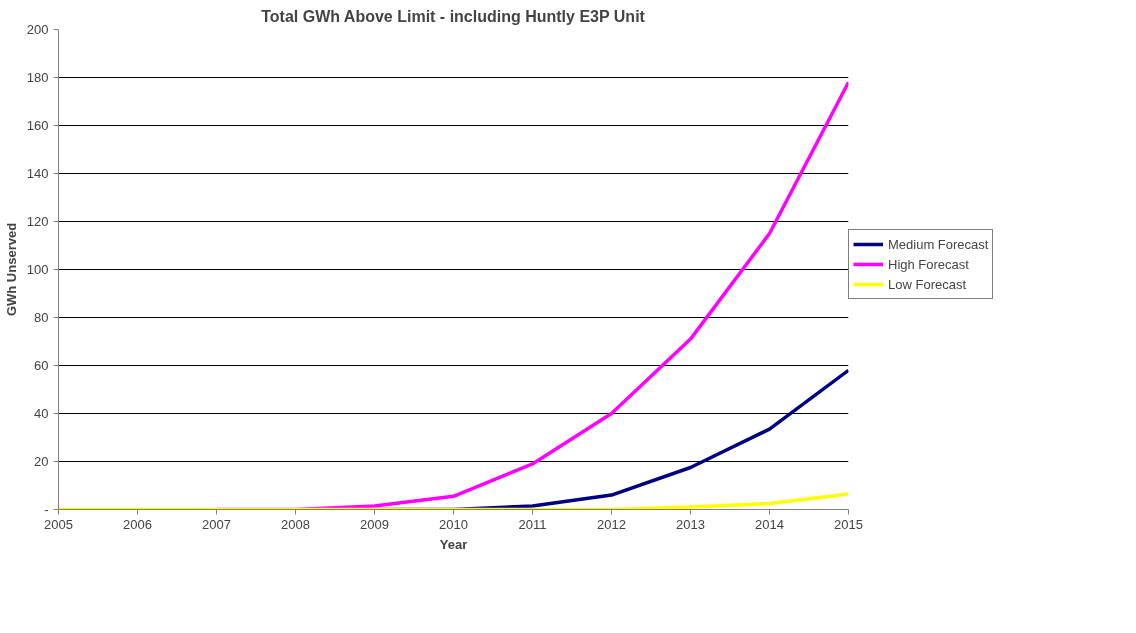  What do you see at coordinates (453, 544) in the screenshot?
I see `x-axis-title: Year` at bounding box center [453, 544].